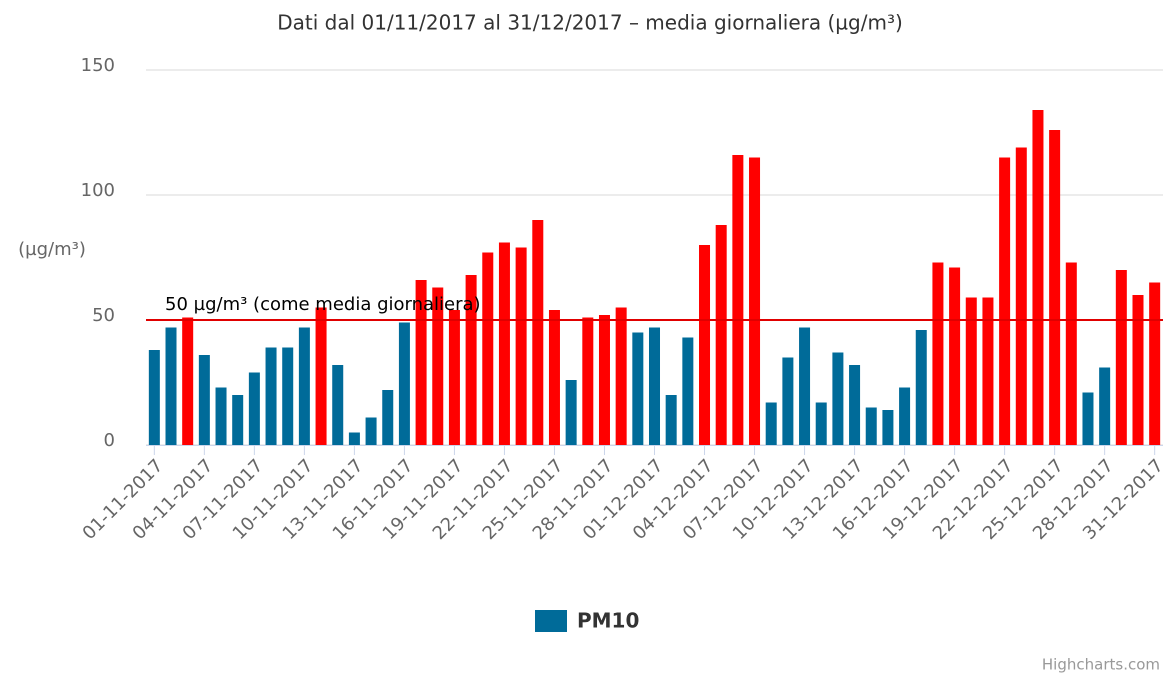 This screenshot has width=1163, height=677. What do you see at coordinates (551, 621) in the screenshot?
I see `legend-symbol` at bounding box center [551, 621].